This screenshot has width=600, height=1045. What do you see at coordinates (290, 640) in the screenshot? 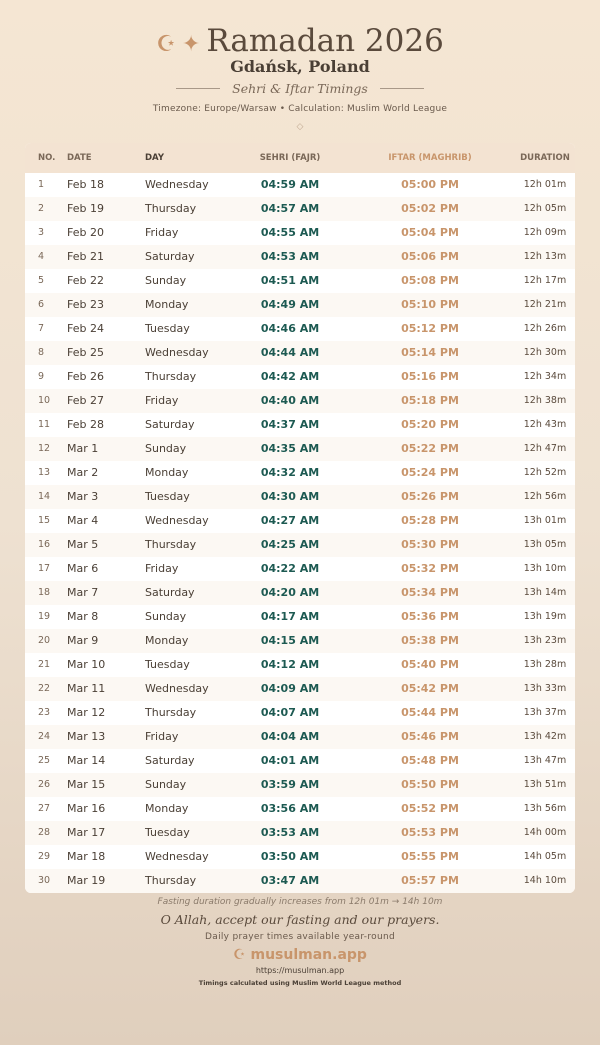
I see `sehri-time: 04:15 AM` at bounding box center [290, 640].